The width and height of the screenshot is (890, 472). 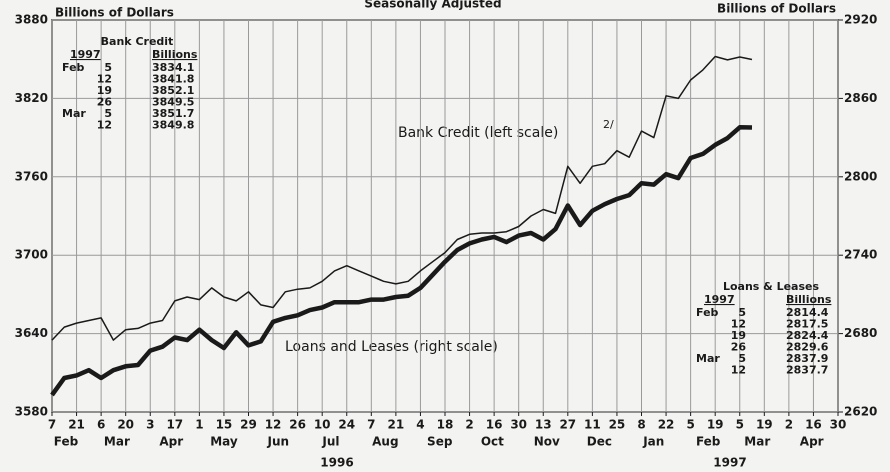 I want to click on y-axis-label: Billions of Dollars, so click(x=114, y=13).